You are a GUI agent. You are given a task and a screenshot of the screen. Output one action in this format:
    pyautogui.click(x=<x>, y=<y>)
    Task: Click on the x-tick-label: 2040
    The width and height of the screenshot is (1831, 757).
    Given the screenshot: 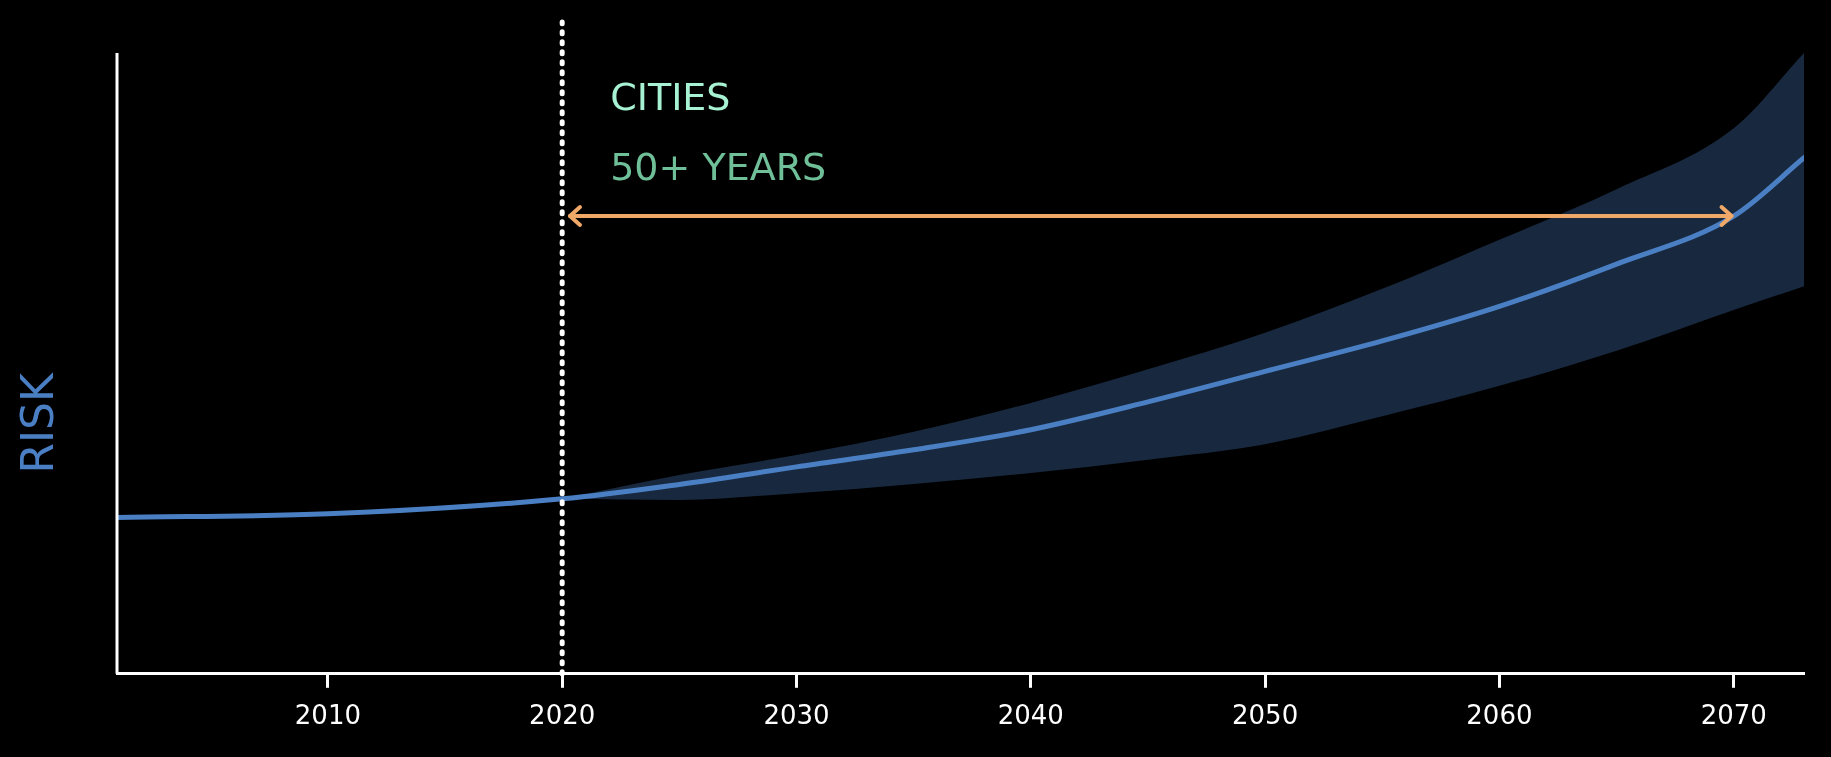 What is the action you would take?
    pyautogui.click(x=1030, y=715)
    